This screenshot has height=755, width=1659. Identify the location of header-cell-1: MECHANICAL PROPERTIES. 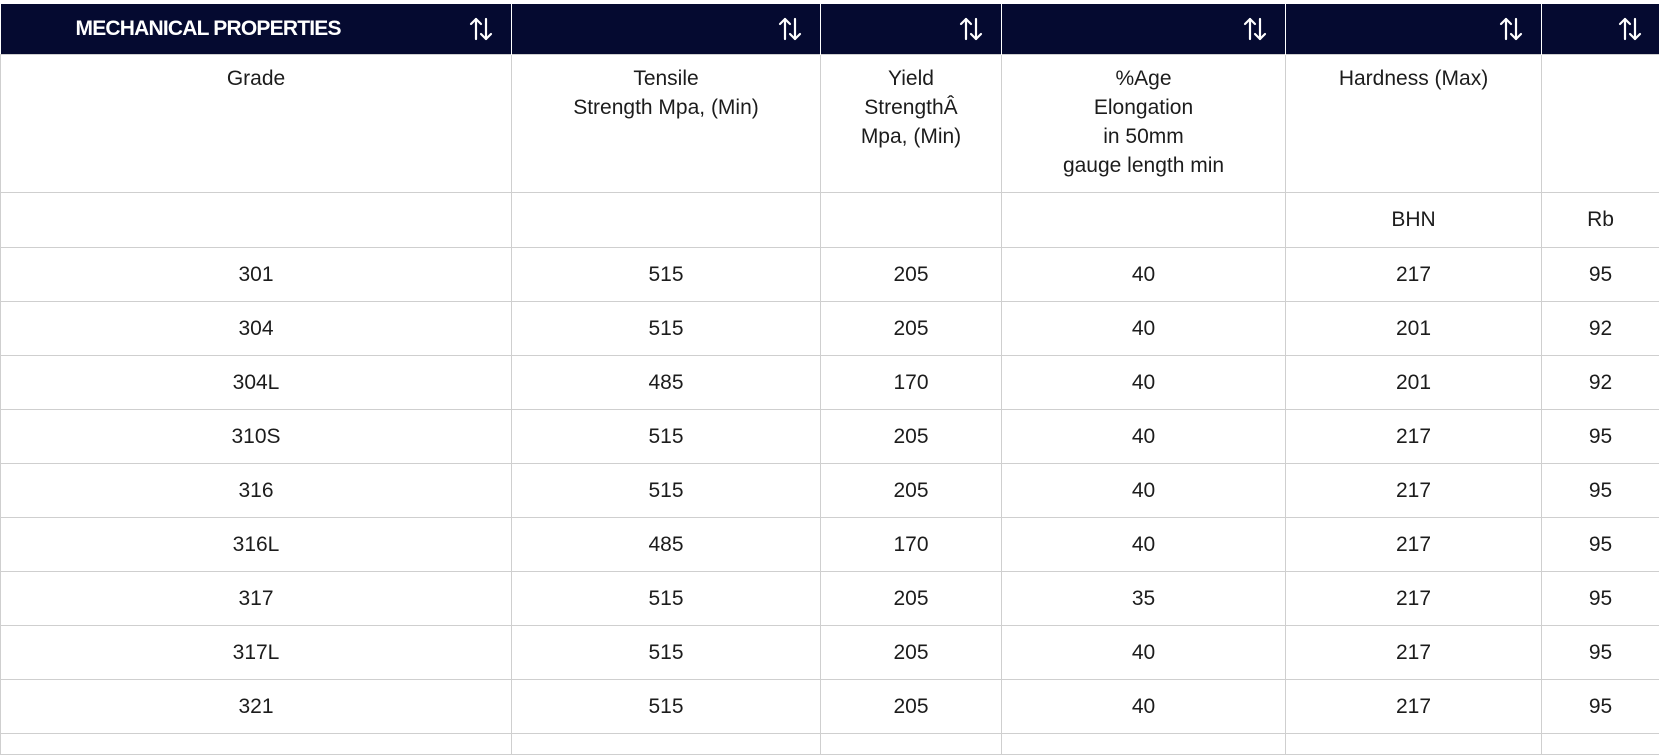
(256, 29).